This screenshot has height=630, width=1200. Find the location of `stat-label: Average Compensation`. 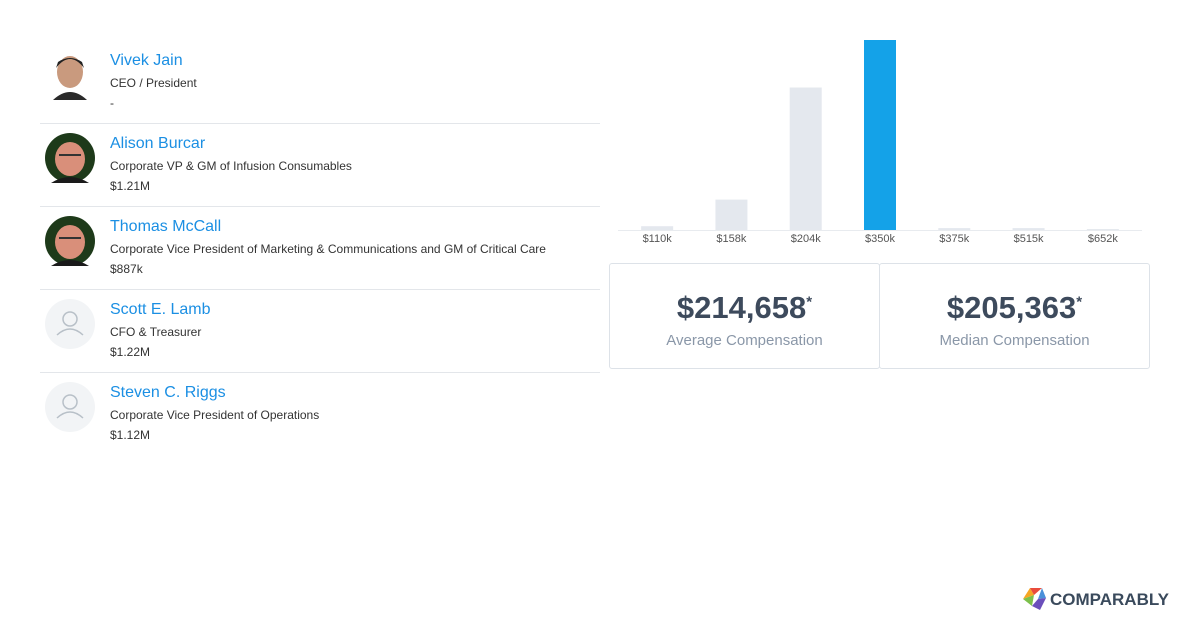

stat-label: Average Compensation is located at coordinates (744, 340).